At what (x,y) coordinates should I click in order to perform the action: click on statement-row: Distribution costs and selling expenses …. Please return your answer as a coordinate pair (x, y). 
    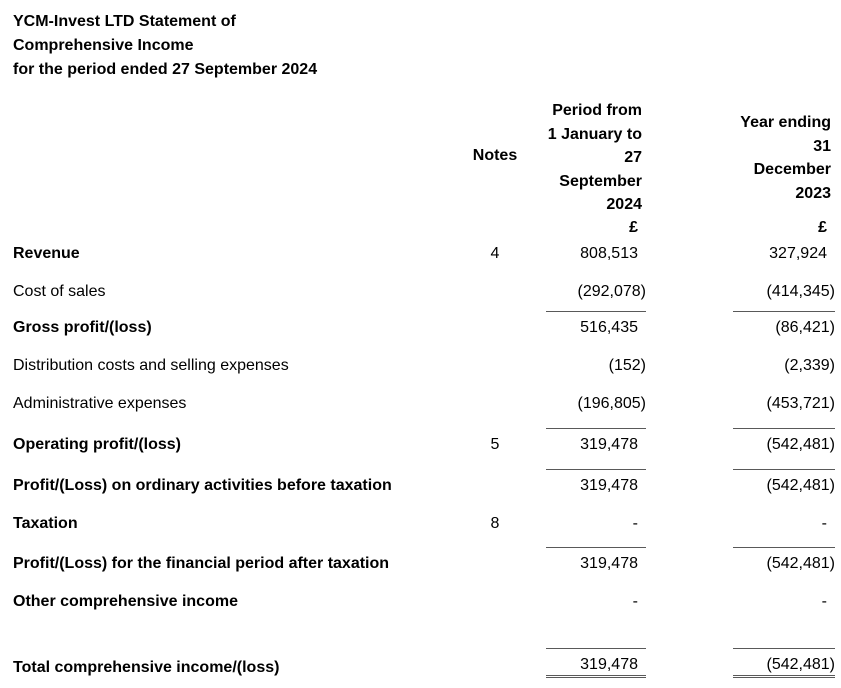
    Looking at the image, I should click on (420, 366).